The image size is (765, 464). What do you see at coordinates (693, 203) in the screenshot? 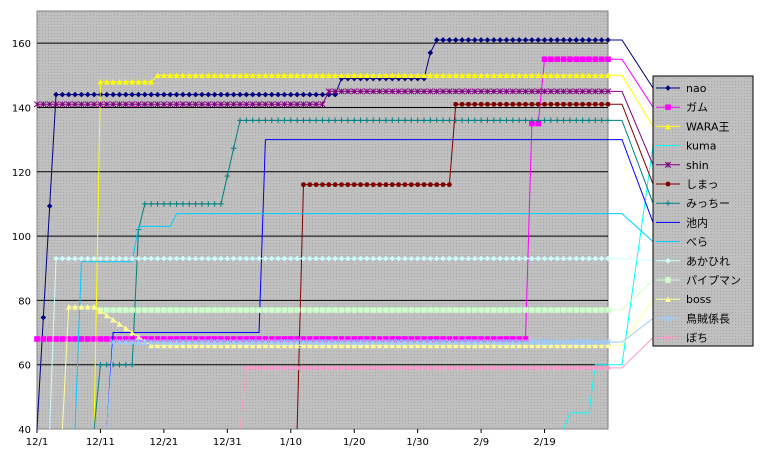
I see `legend-item: みっちー` at bounding box center [693, 203].